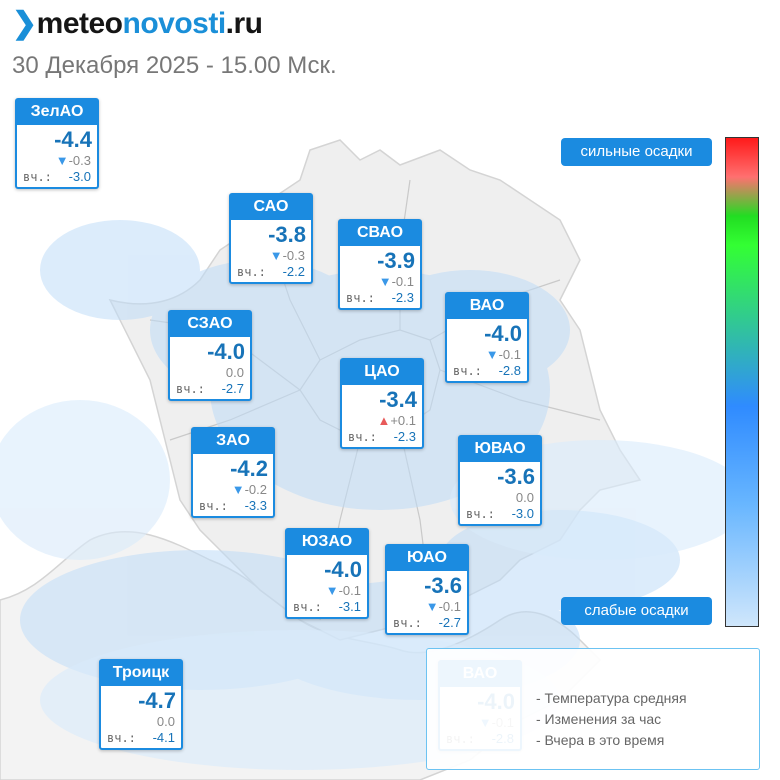 This screenshot has width=780, height=780. What do you see at coordinates (593, 709) in the screenshot?
I see `legend-key-box` at bounding box center [593, 709].